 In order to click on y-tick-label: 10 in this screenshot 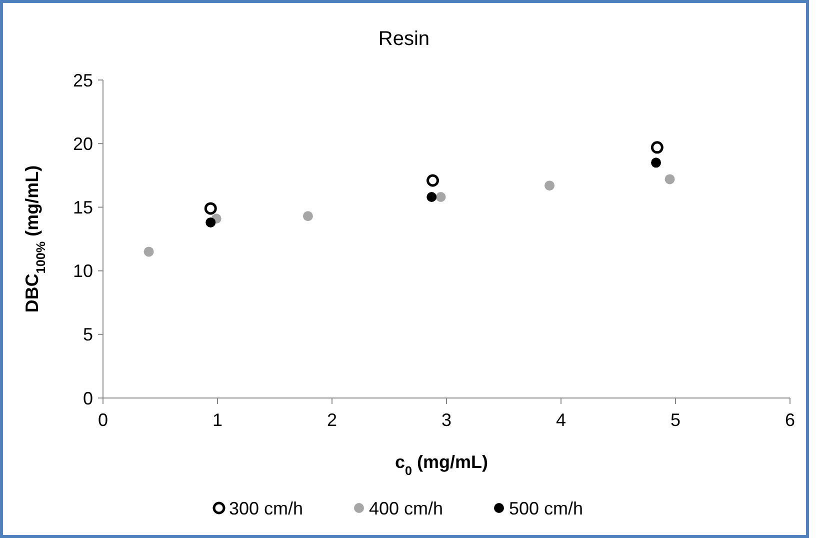, I will do `click(82, 271)`.